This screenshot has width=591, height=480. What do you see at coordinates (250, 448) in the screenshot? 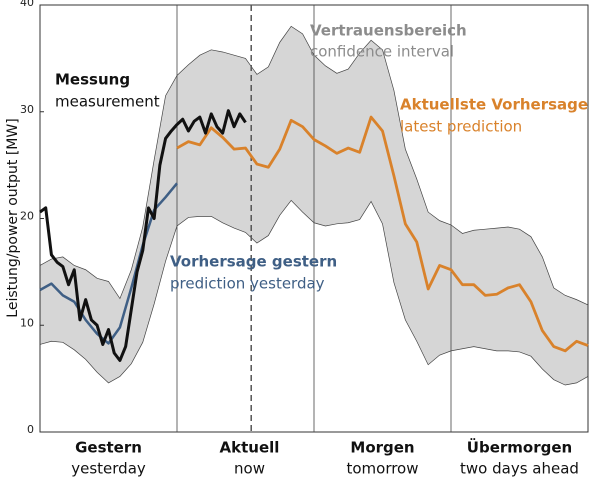
I see `section-label: Aktuell` at bounding box center [250, 448].